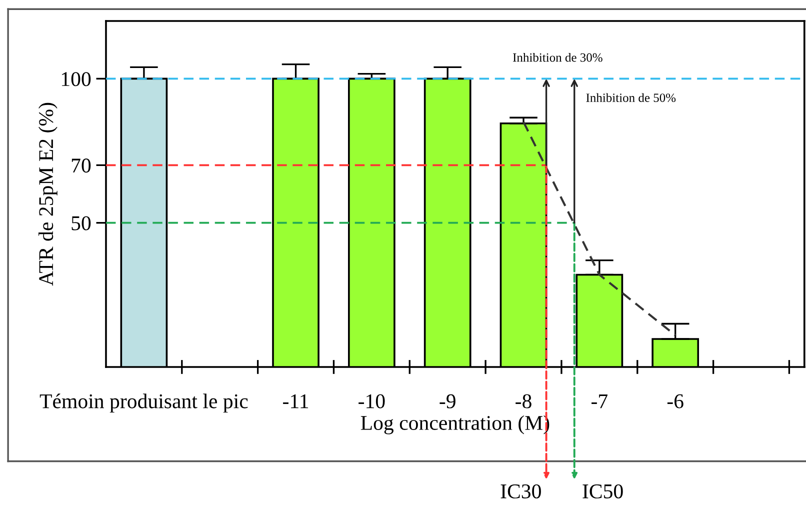 Image resolution: width=806 pixels, height=508 pixels. What do you see at coordinates (48, 194) in the screenshot?
I see `y-axis-title: ATR de 25pM E2 (%)` at bounding box center [48, 194].